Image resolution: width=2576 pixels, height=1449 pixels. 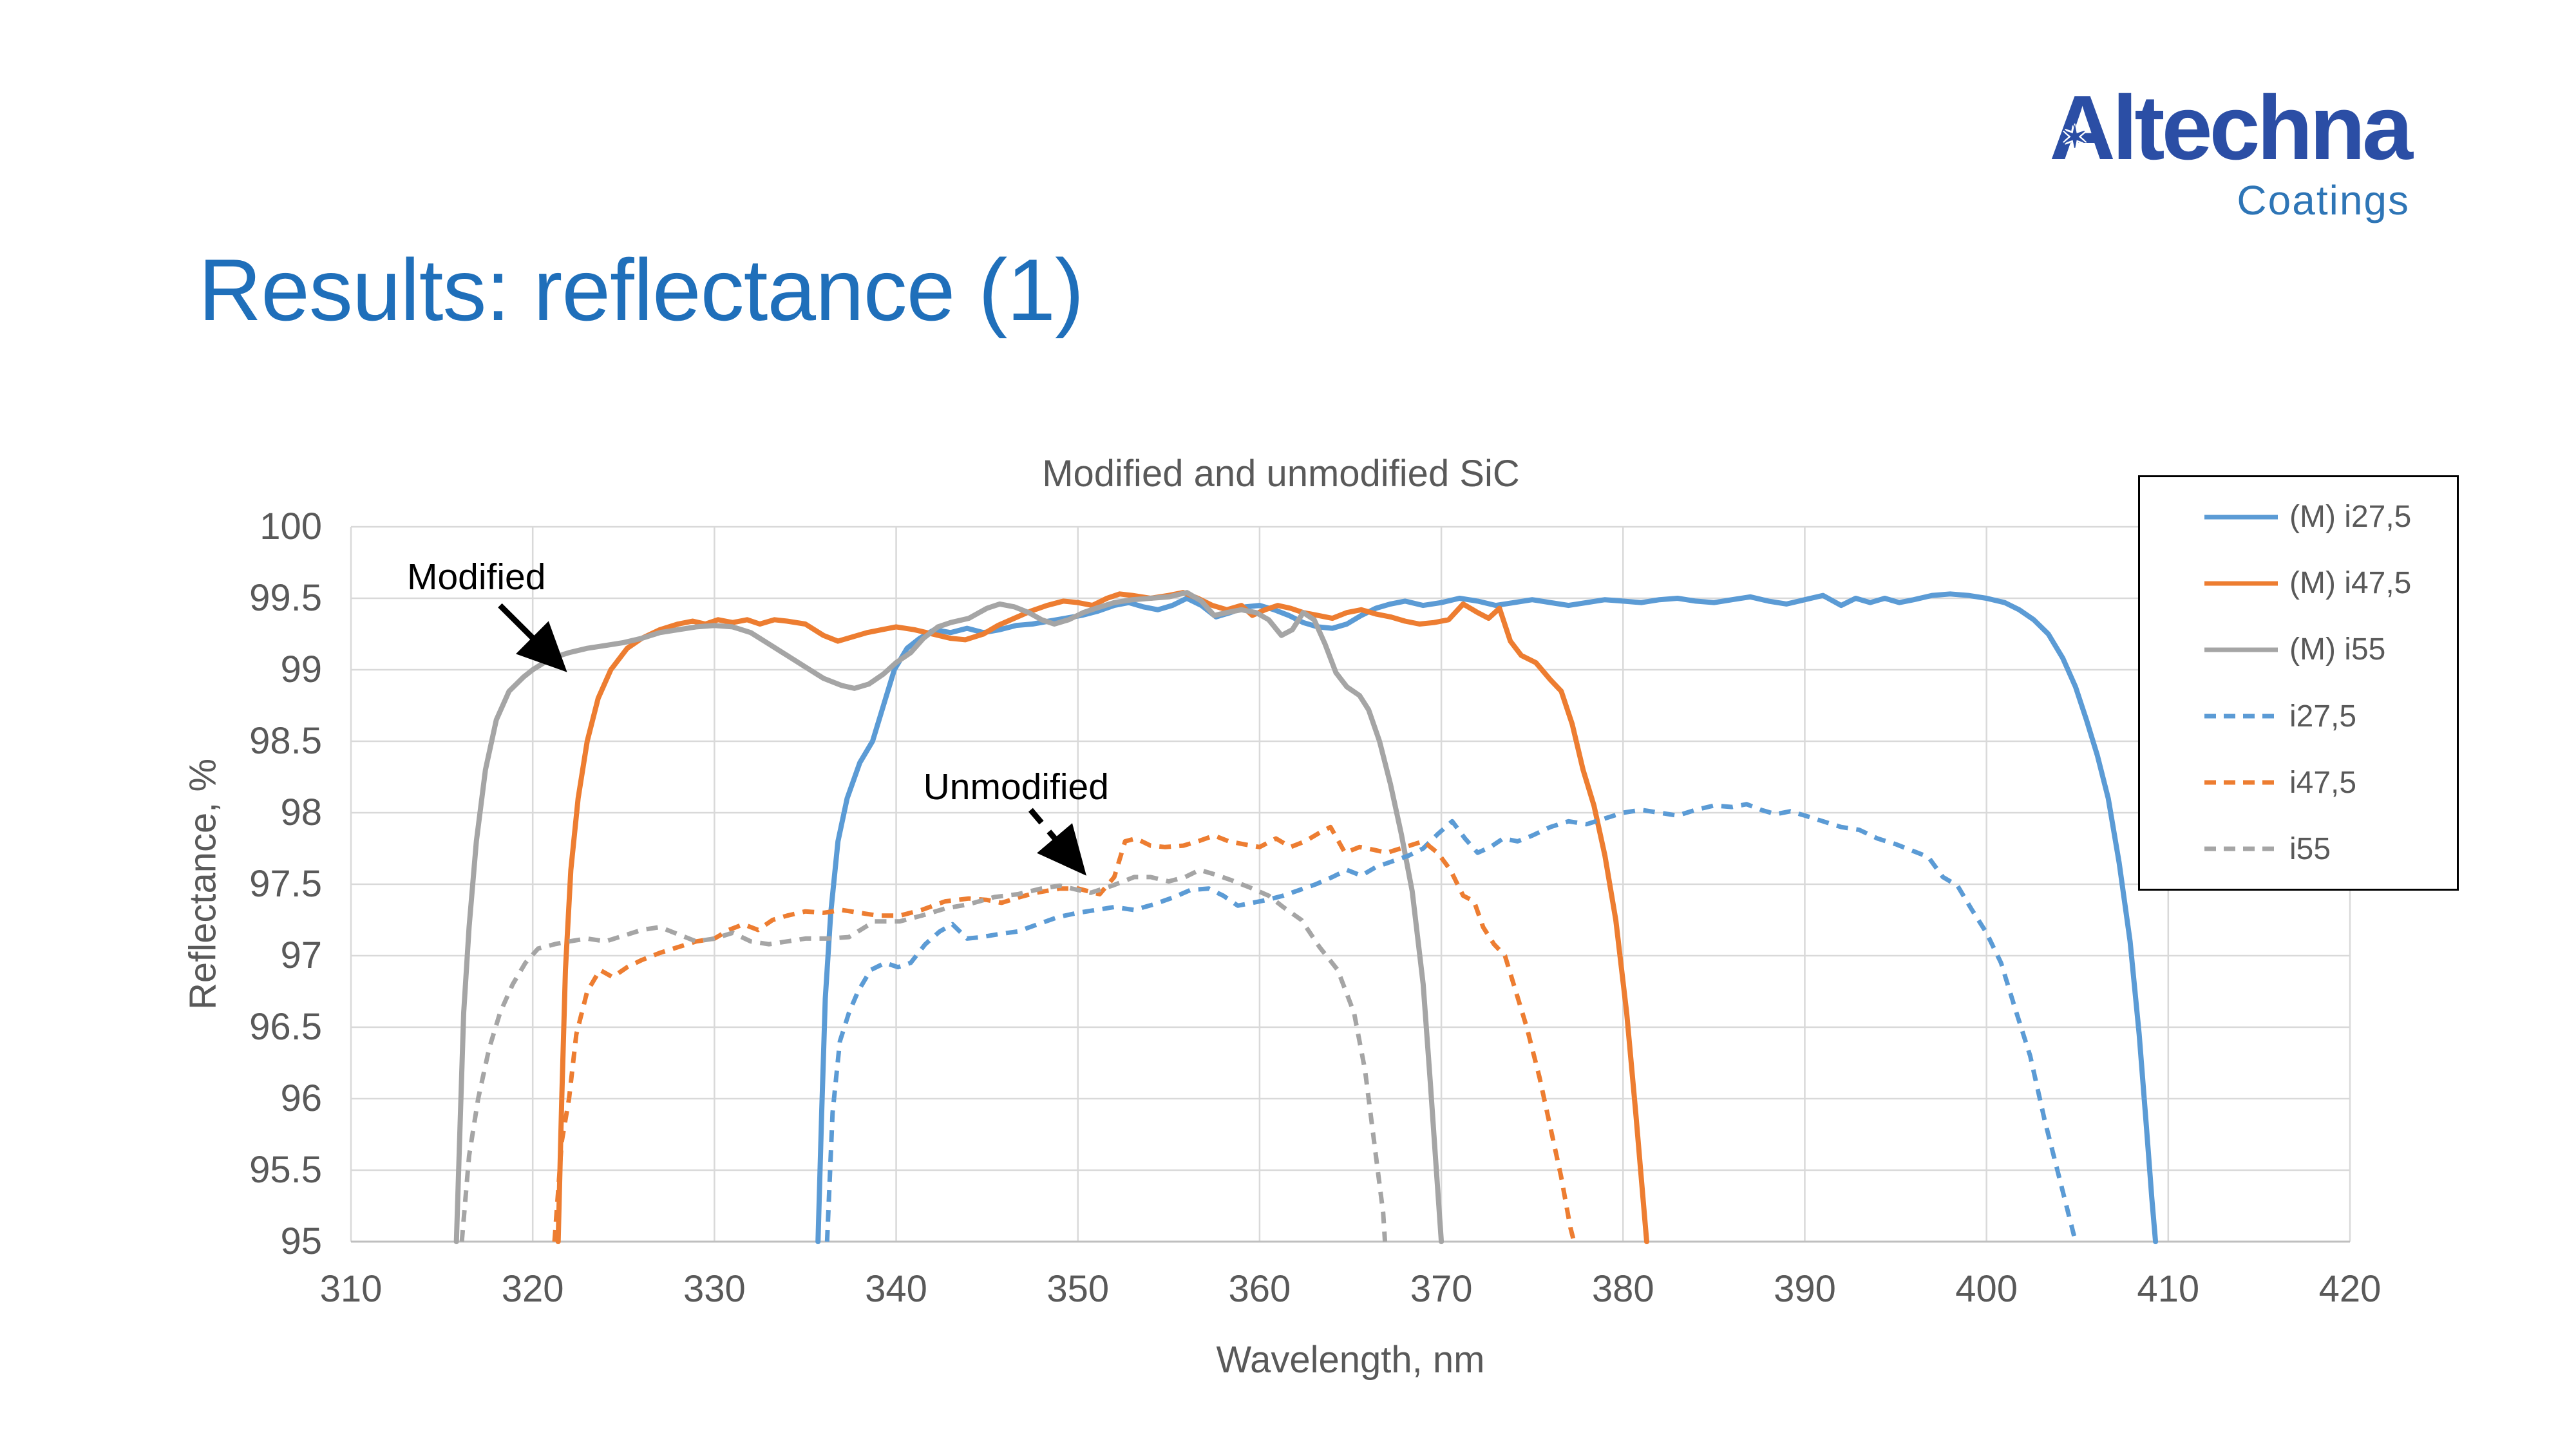 I want to click on legend-item: i47,5, so click(x=2298, y=782).